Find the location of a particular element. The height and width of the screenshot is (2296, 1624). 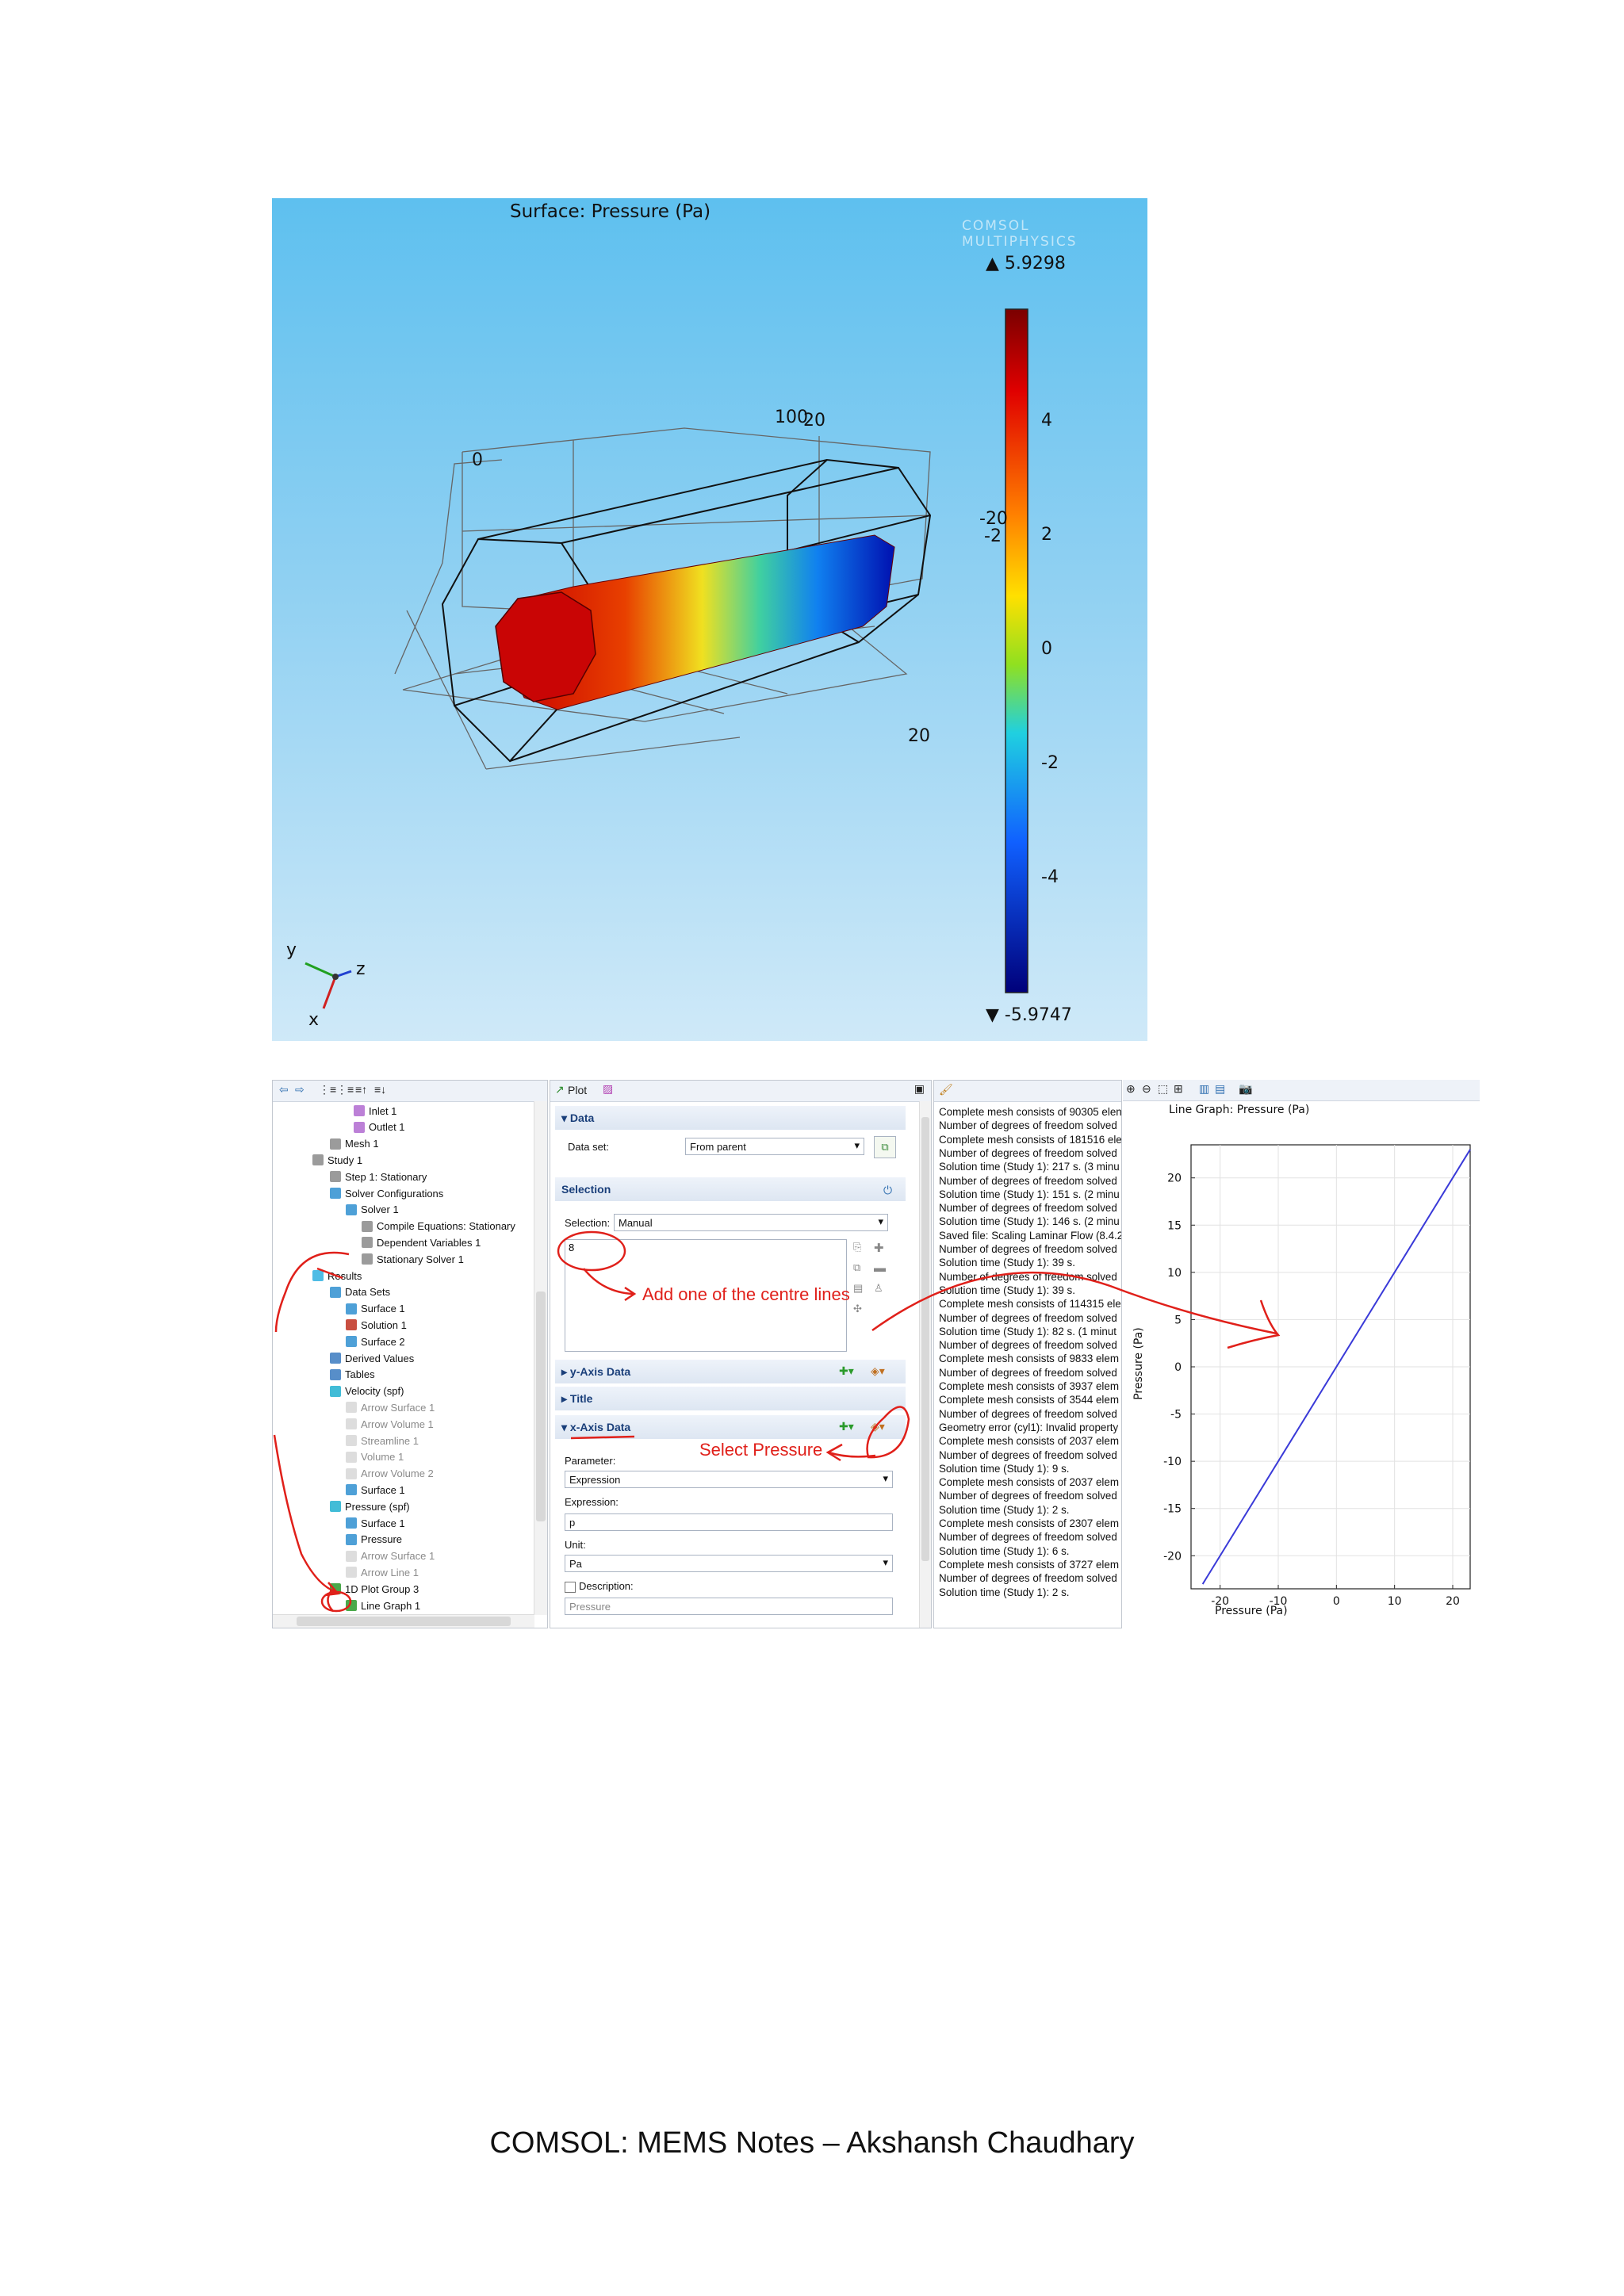

tree-item: Solver 1 is located at coordinates (372, 1210).